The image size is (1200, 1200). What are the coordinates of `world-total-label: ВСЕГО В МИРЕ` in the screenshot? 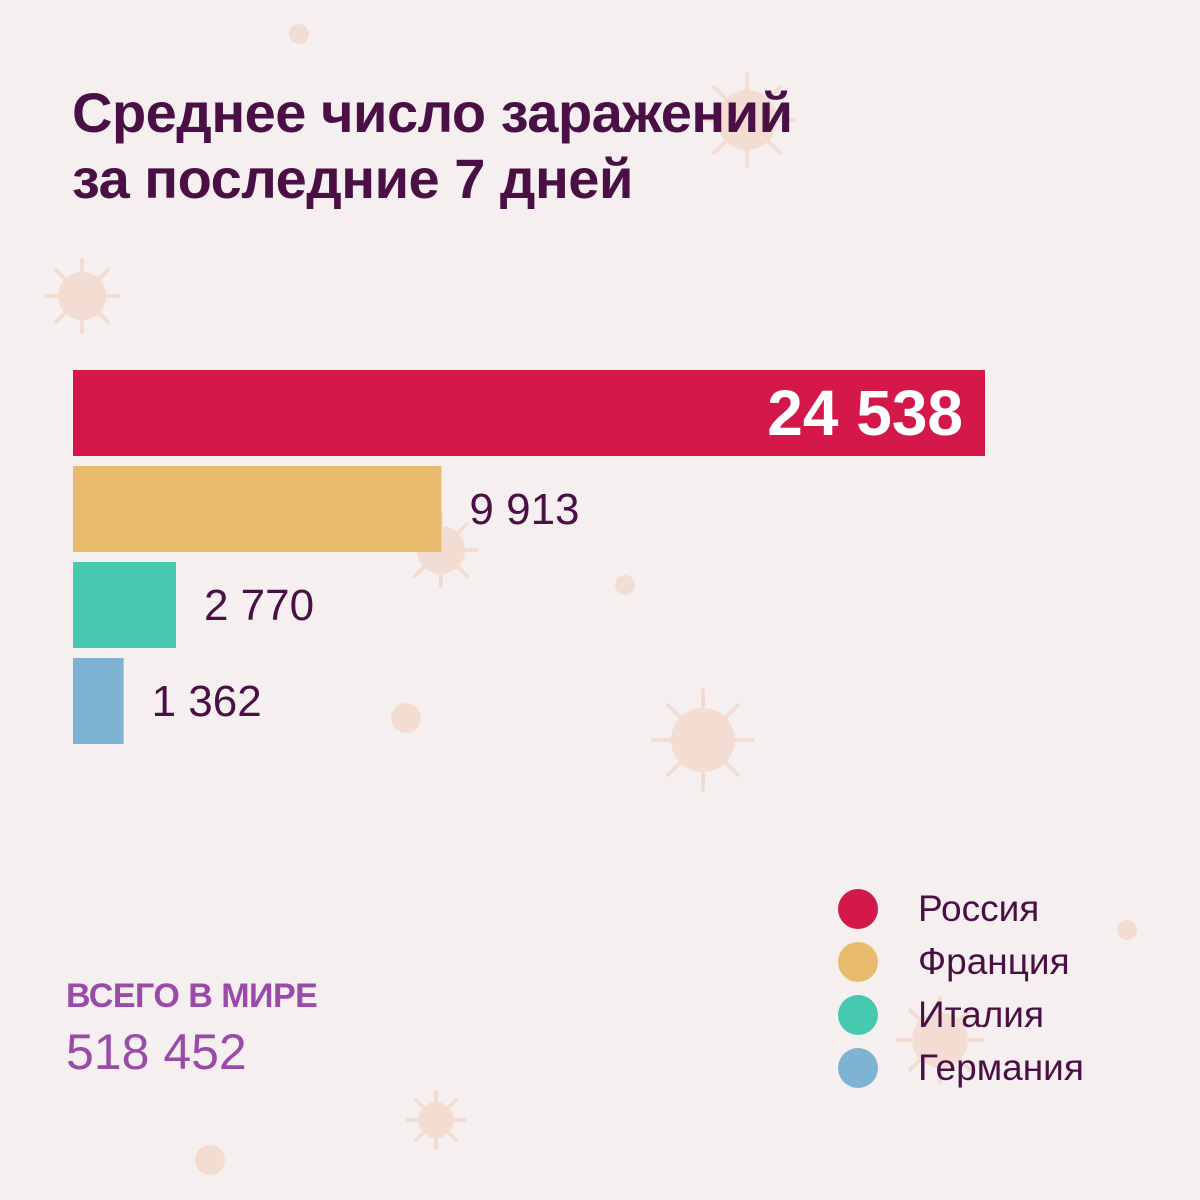 It's located at (192, 996).